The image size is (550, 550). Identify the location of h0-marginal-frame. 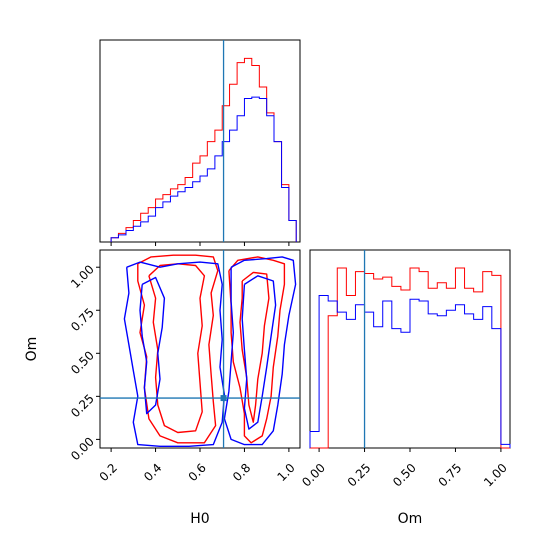
(200, 141).